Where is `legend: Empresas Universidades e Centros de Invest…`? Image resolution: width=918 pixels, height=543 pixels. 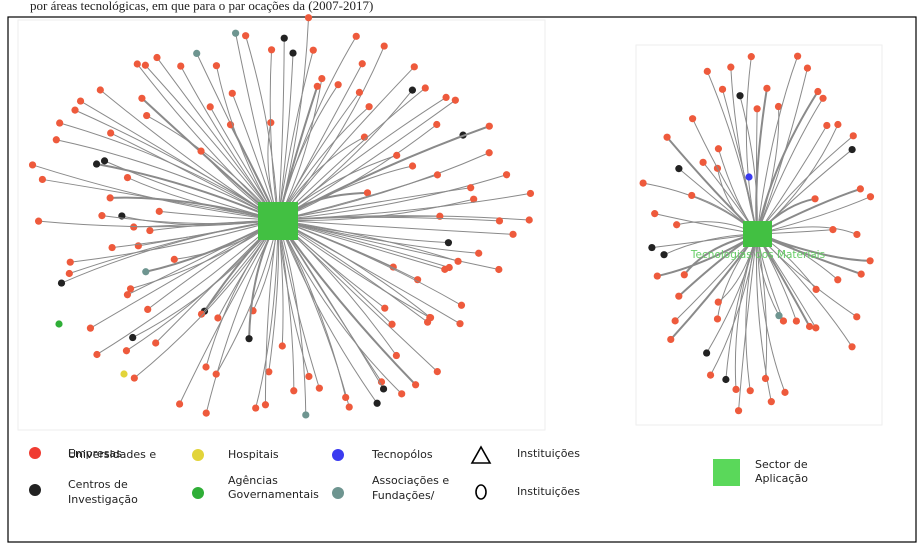
legend: Empresas Universidades e Centros de Invest… is located at coordinates (418, 475).